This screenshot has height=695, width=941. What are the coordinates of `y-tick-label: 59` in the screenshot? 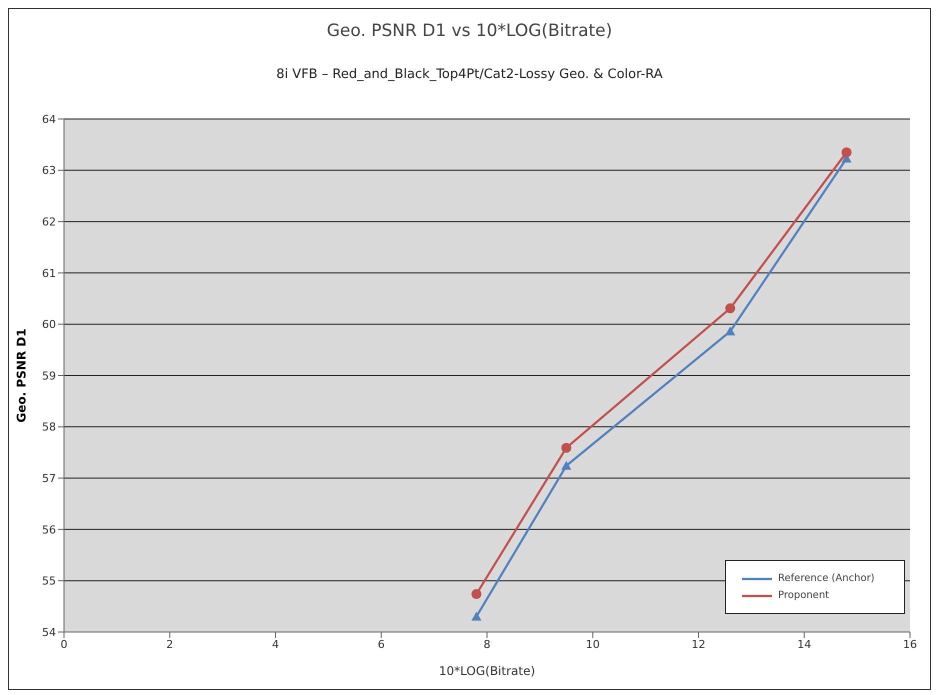 It's located at (49, 375).